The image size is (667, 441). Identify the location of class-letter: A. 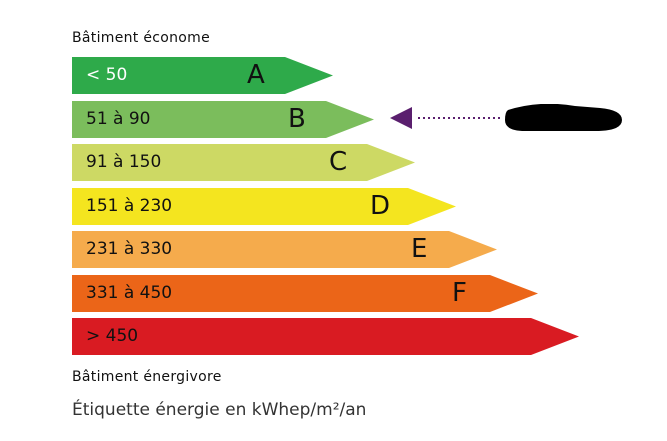
(256, 75).